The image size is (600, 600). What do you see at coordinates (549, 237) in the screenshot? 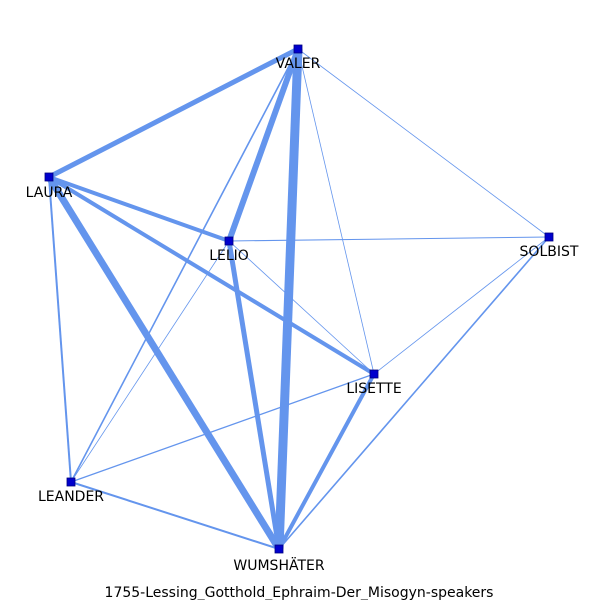
I see `node-solbist` at bounding box center [549, 237].